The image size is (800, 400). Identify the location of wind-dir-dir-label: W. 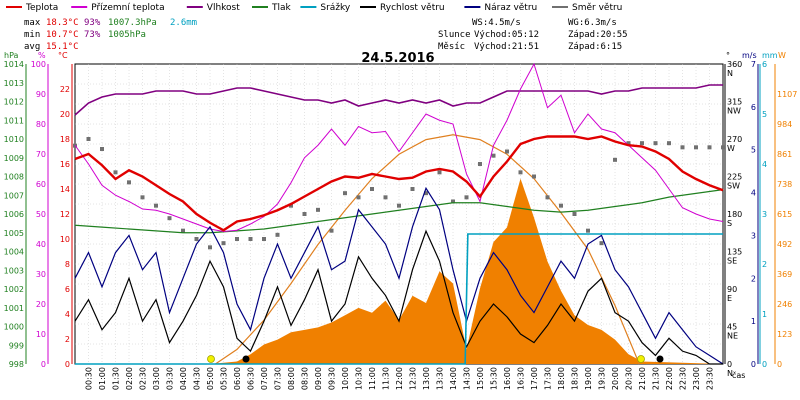
(731, 148).